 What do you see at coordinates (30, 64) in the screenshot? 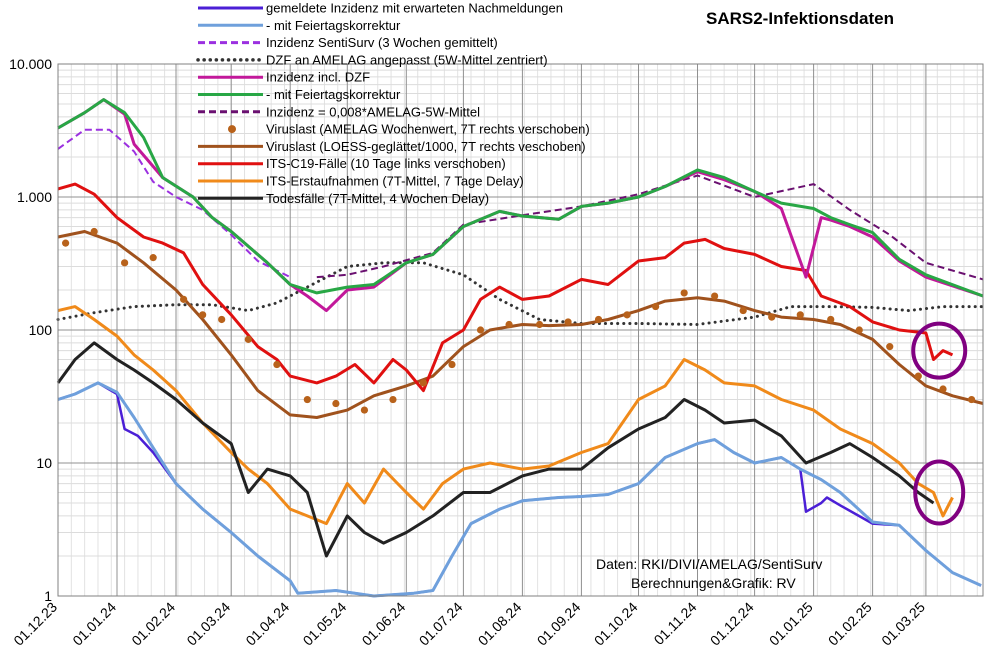
I see `y-tick-label: 10.000` at bounding box center [30, 64].